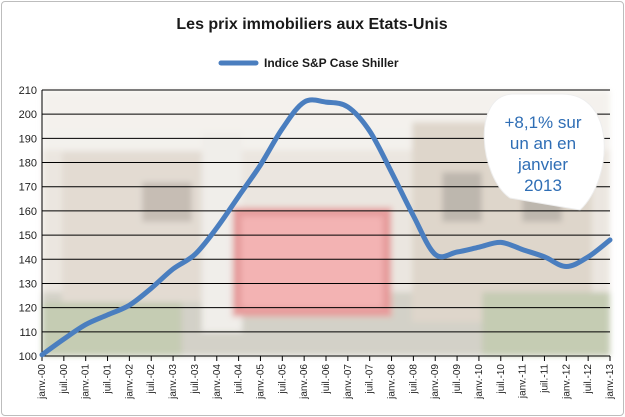 This screenshot has width=625, height=417. Describe the element at coordinates (282, 379) in the screenshot. I see `x-tick-label: juil.-05` at that location.